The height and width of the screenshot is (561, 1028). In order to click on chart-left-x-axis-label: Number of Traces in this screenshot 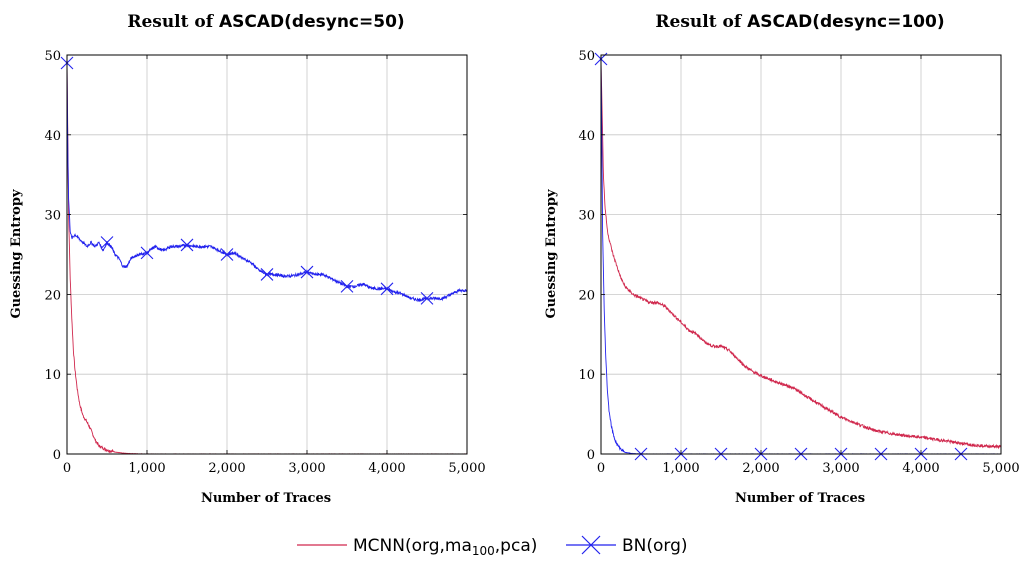, I will do `click(266, 498)`.